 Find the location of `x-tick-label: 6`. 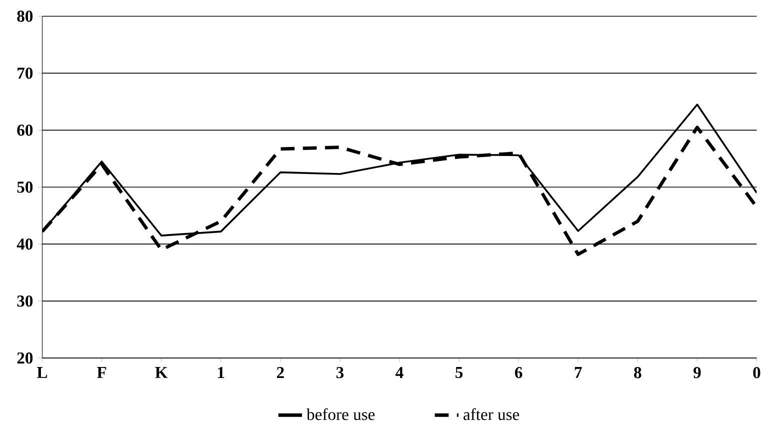

x-tick-label: 6 is located at coordinates (518, 372).